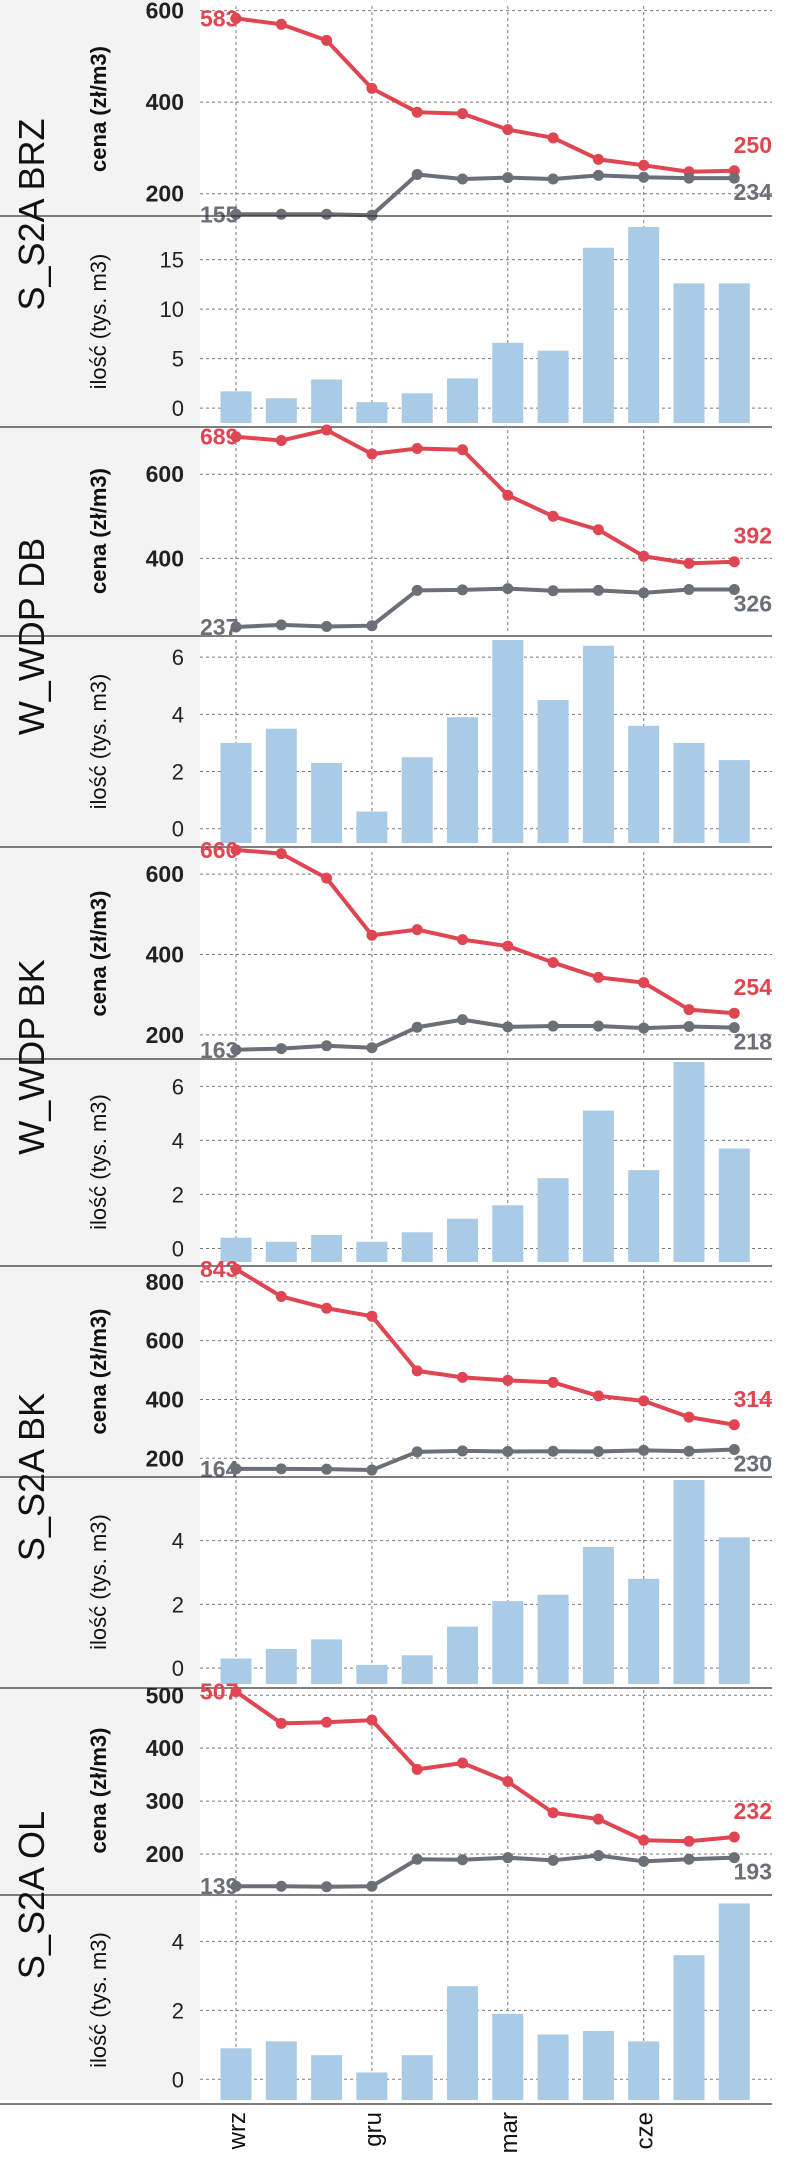  What do you see at coordinates (753, 987) in the screenshot?
I see `end-value-label: 254` at bounding box center [753, 987].